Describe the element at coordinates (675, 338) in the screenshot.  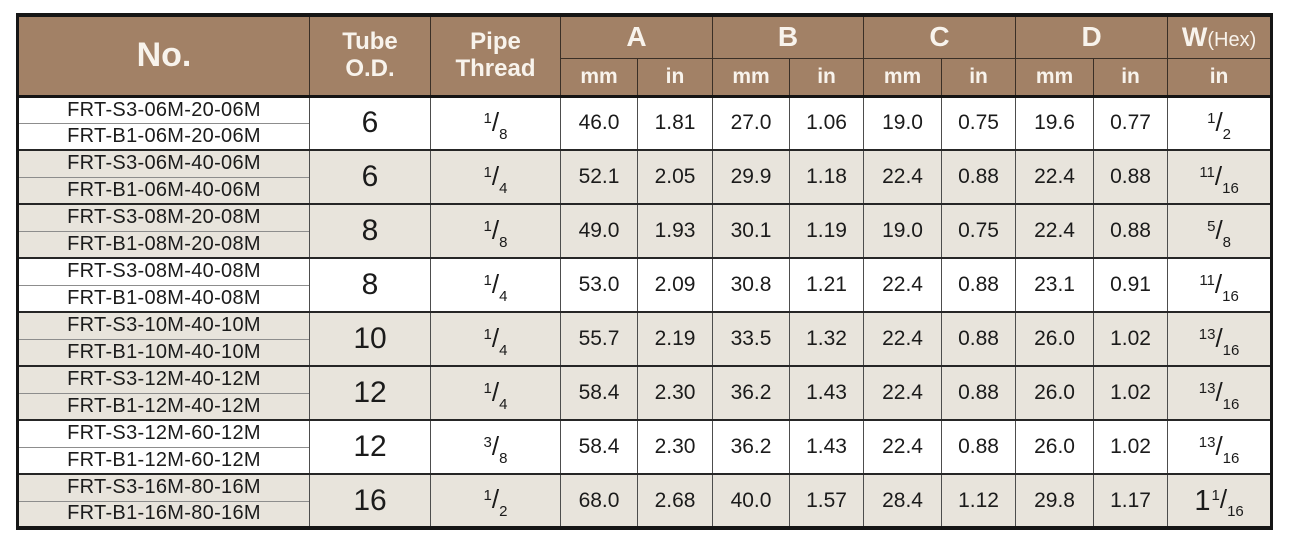
I see `a-in-cell: 2.19` at that location.